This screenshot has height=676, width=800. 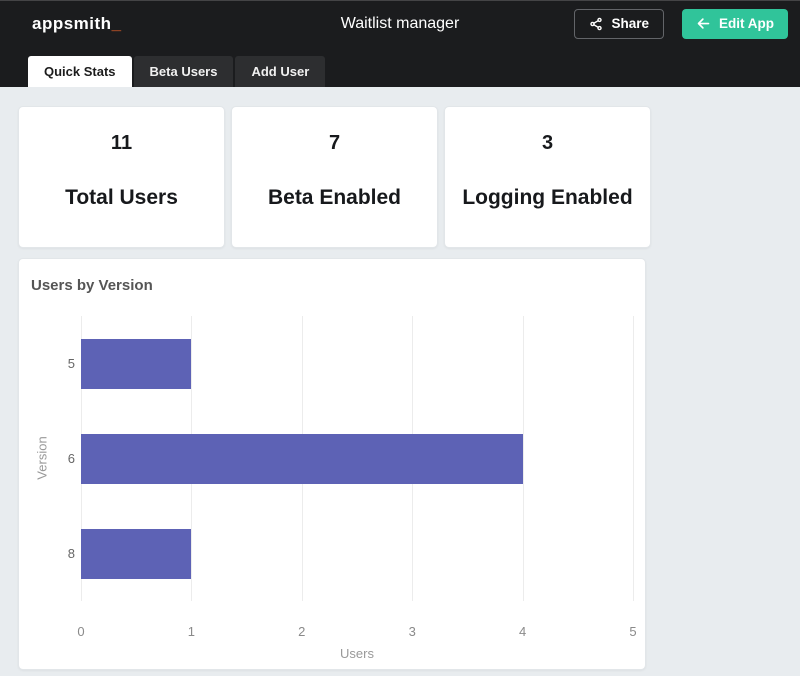 What do you see at coordinates (71, 553) in the screenshot?
I see `y-category-label-8: 8` at bounding box center [71, 553].